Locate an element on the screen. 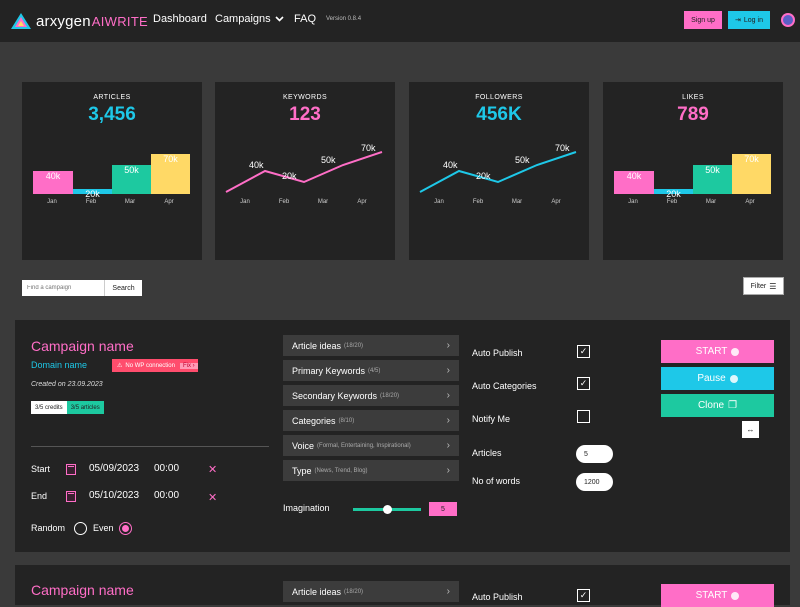 The height and width of the screenshot is (607, 800). start-time: 00:00 is located at coordinates (167, 468).